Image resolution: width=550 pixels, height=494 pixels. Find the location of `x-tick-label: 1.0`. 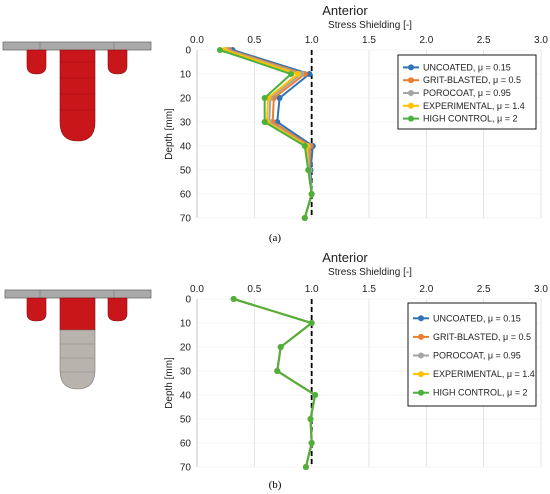

x-tick-label: 1.0 is located at coordinates (312, 40).